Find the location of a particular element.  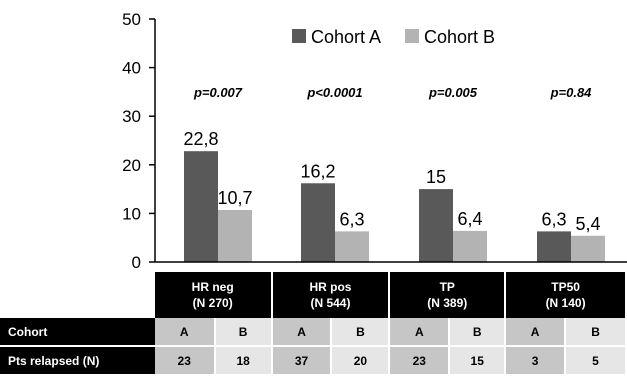

data-label: 5,4 is located at coordinates (587, 224).